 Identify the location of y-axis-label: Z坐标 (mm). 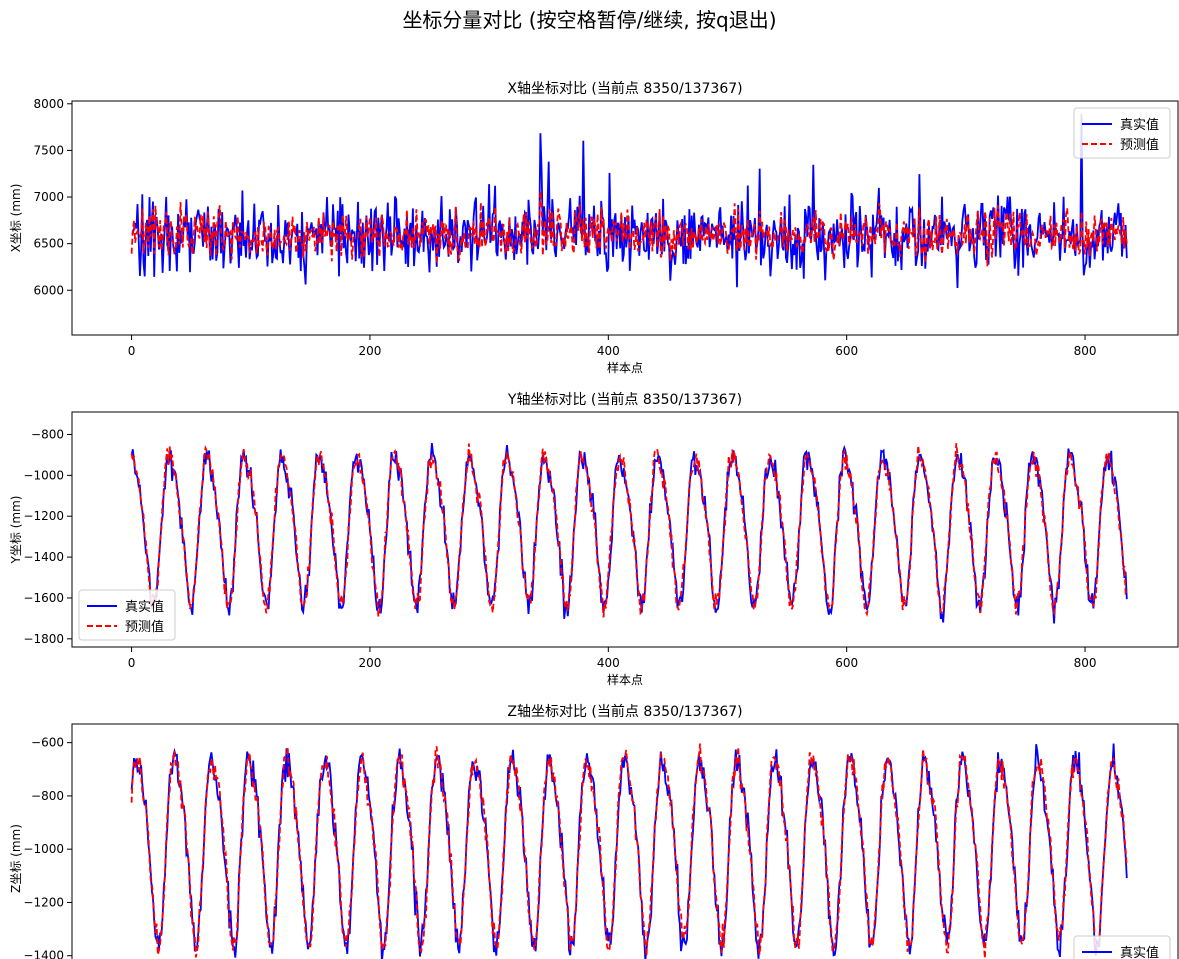
(16, 858).